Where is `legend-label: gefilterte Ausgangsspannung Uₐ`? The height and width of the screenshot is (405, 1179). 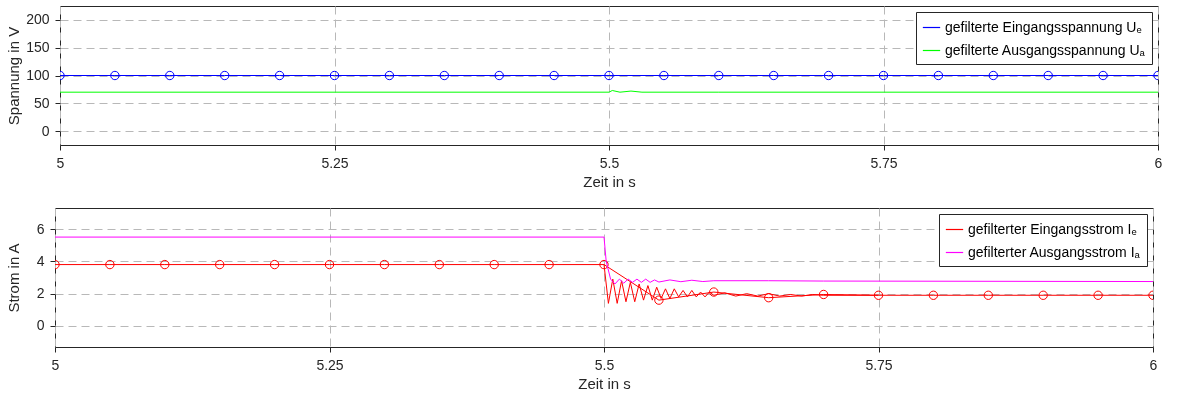
legend-label: gefilterte Ausgangsspannung Uₐ is located at coordinates (1045, 49).